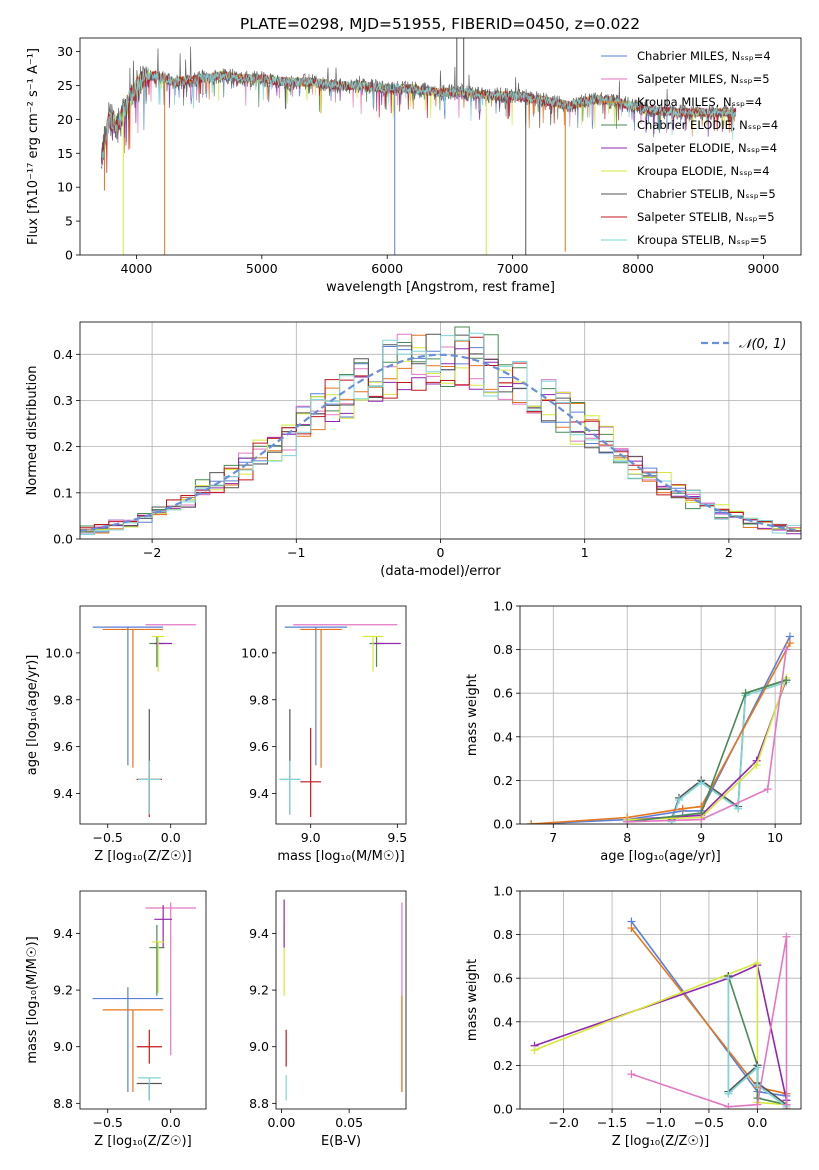 Image resolution: width=819 pixels, height=1170 pixels. I want to click on x-tick-label: 7, so click(553, 837).